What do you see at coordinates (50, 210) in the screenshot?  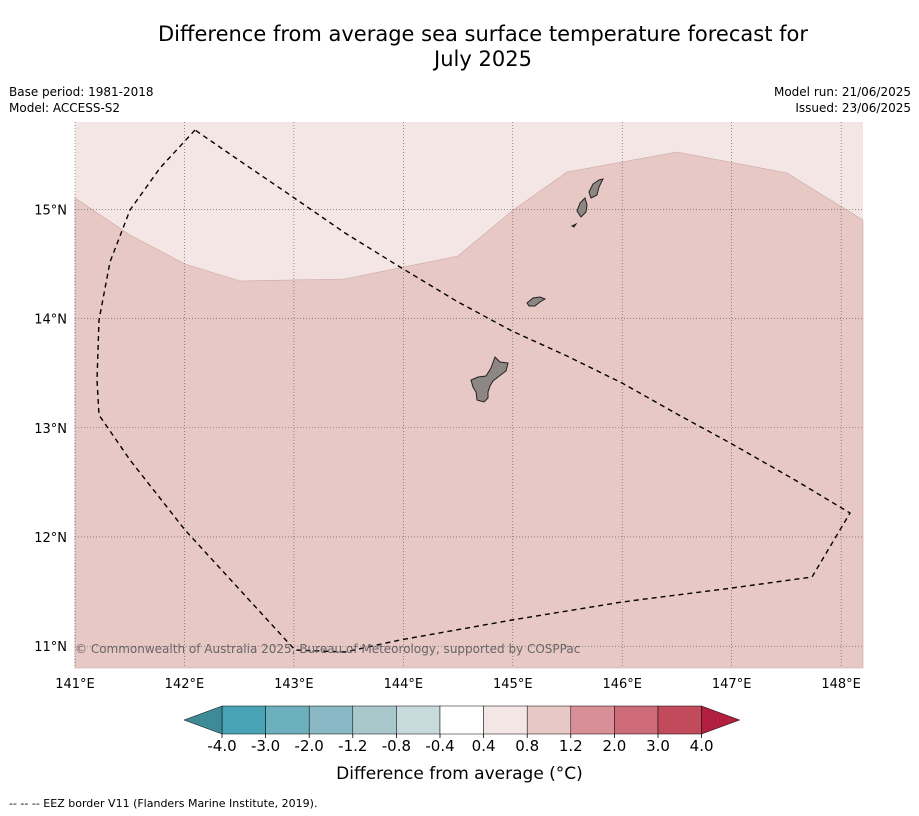 I see `latitude-label: 15°N` at bounding box center [50, 210].